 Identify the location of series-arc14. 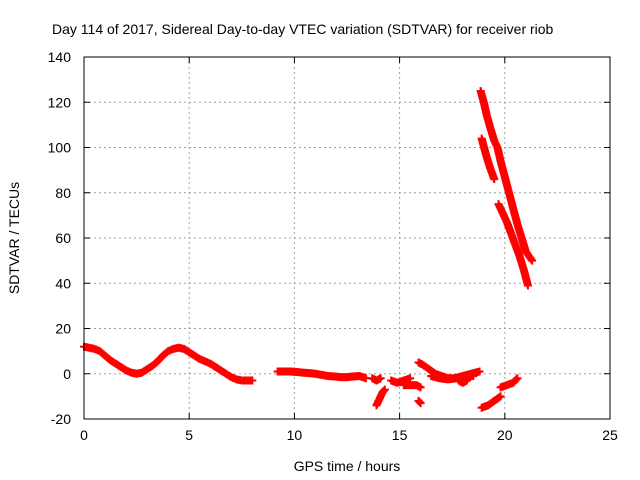
(488, 159).